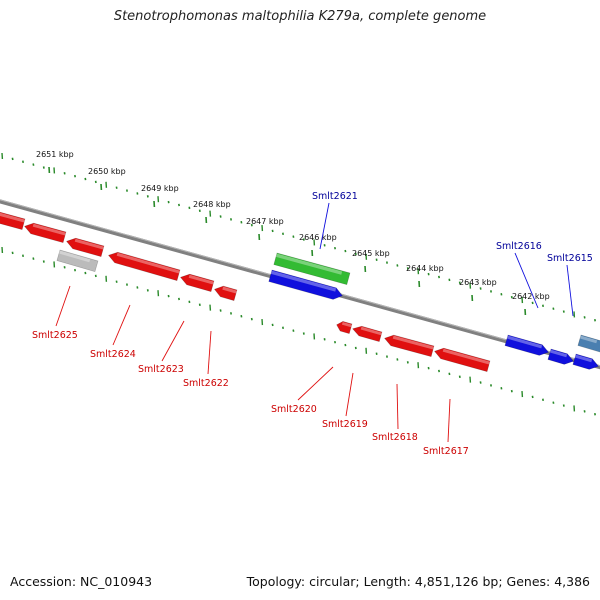  Describe the element at coordinates (309, 264) in the screenshot. I see `feature-rna-green-shine` at that location.